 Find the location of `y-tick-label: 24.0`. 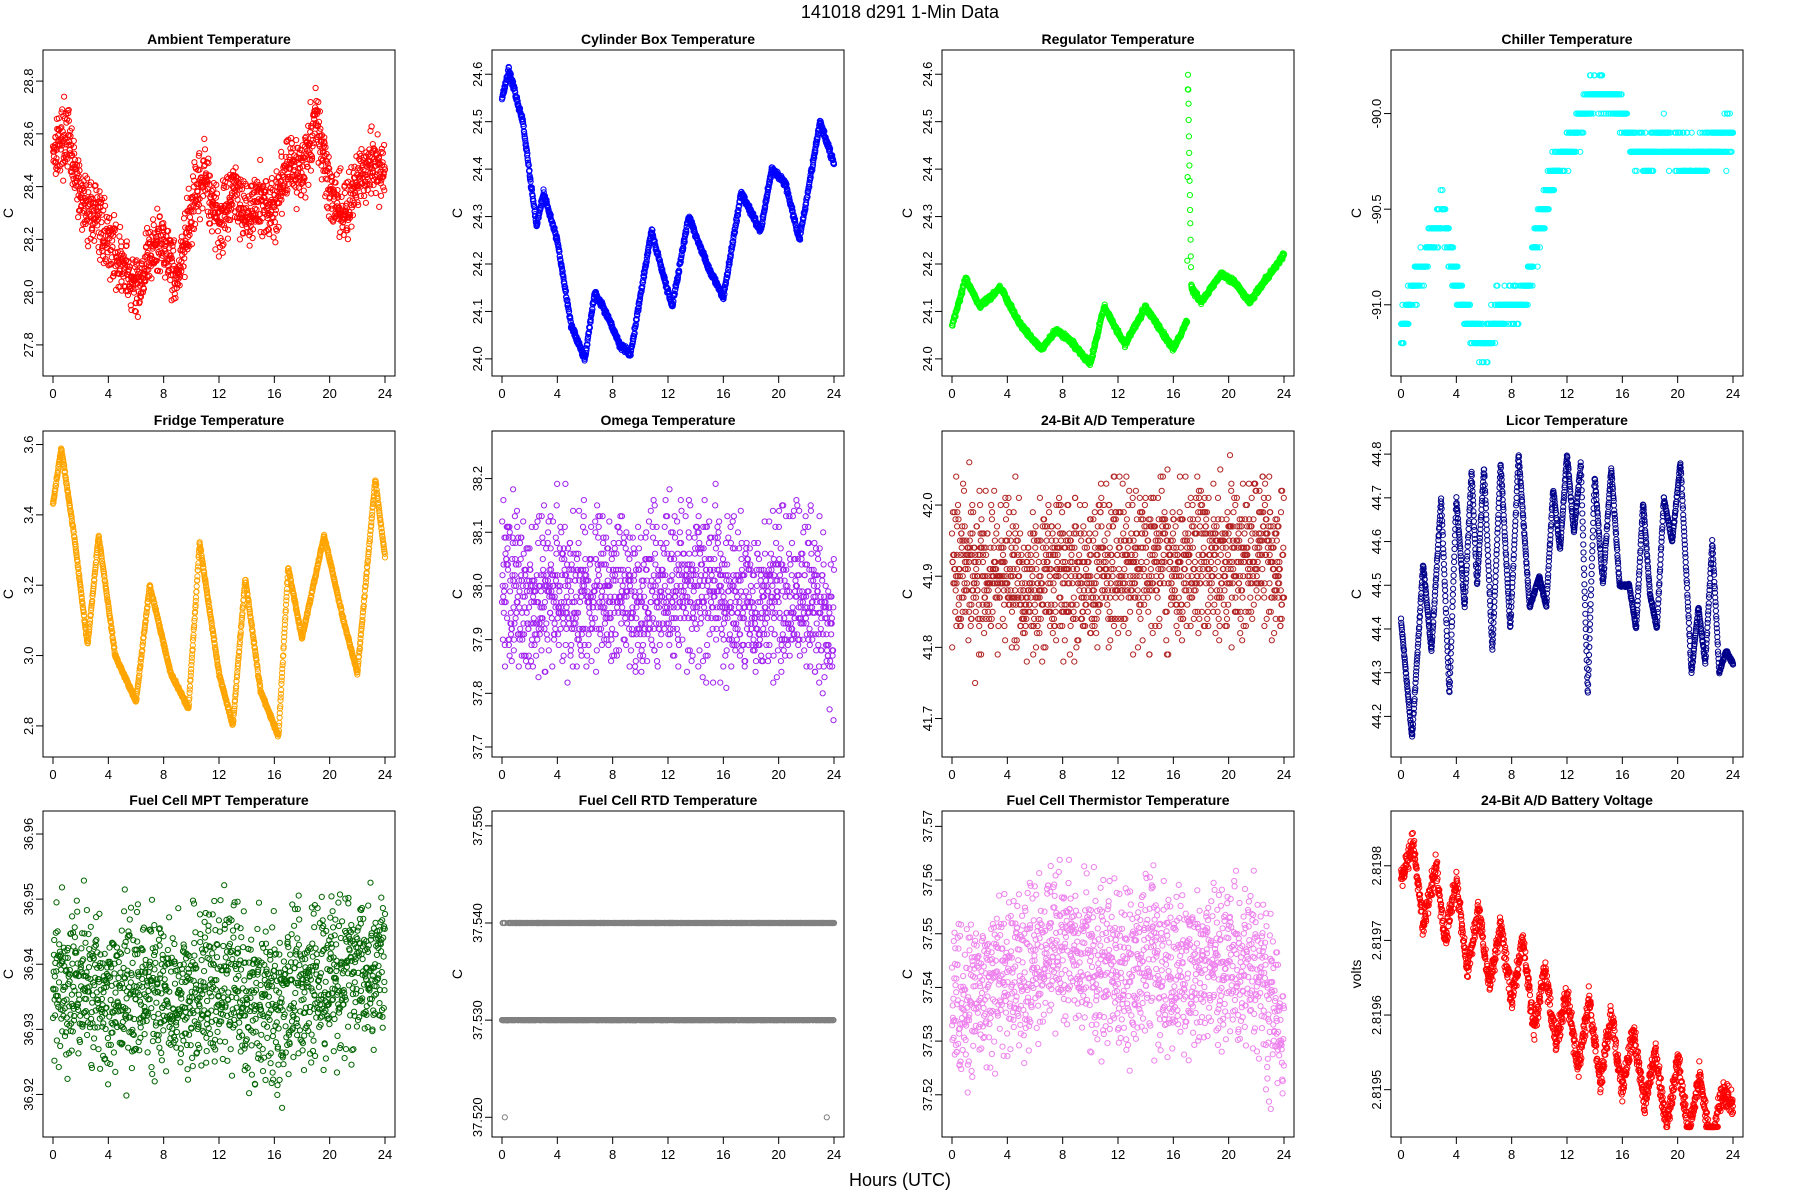

y-tick-label: 24.0 is located at coordinates (477, 358).